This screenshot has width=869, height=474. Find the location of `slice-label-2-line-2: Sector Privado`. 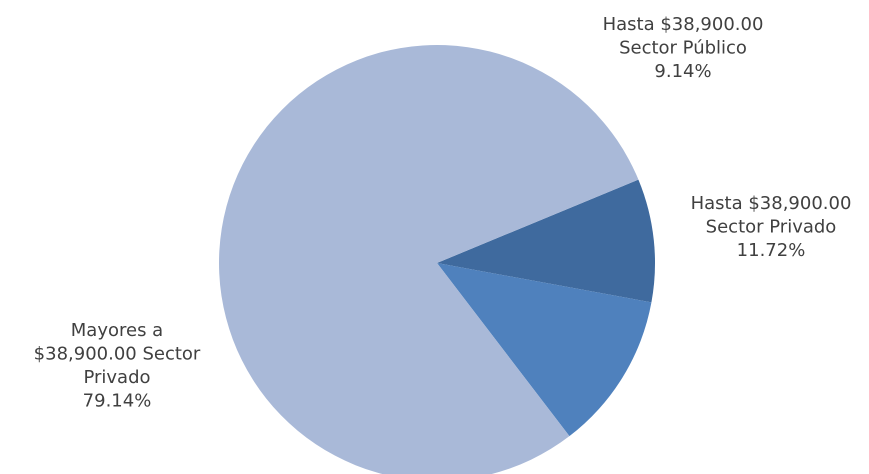

slice-label-2-line-2: Sector Privado is located at coordinates (771, 227).